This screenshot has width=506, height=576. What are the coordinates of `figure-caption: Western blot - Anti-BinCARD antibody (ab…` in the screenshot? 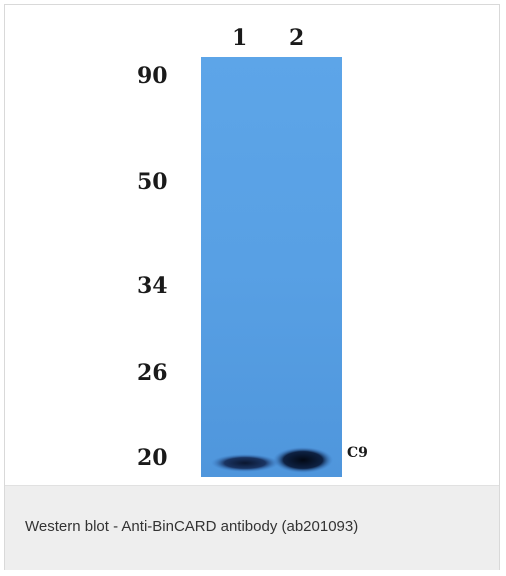 It's located at (192, 526).